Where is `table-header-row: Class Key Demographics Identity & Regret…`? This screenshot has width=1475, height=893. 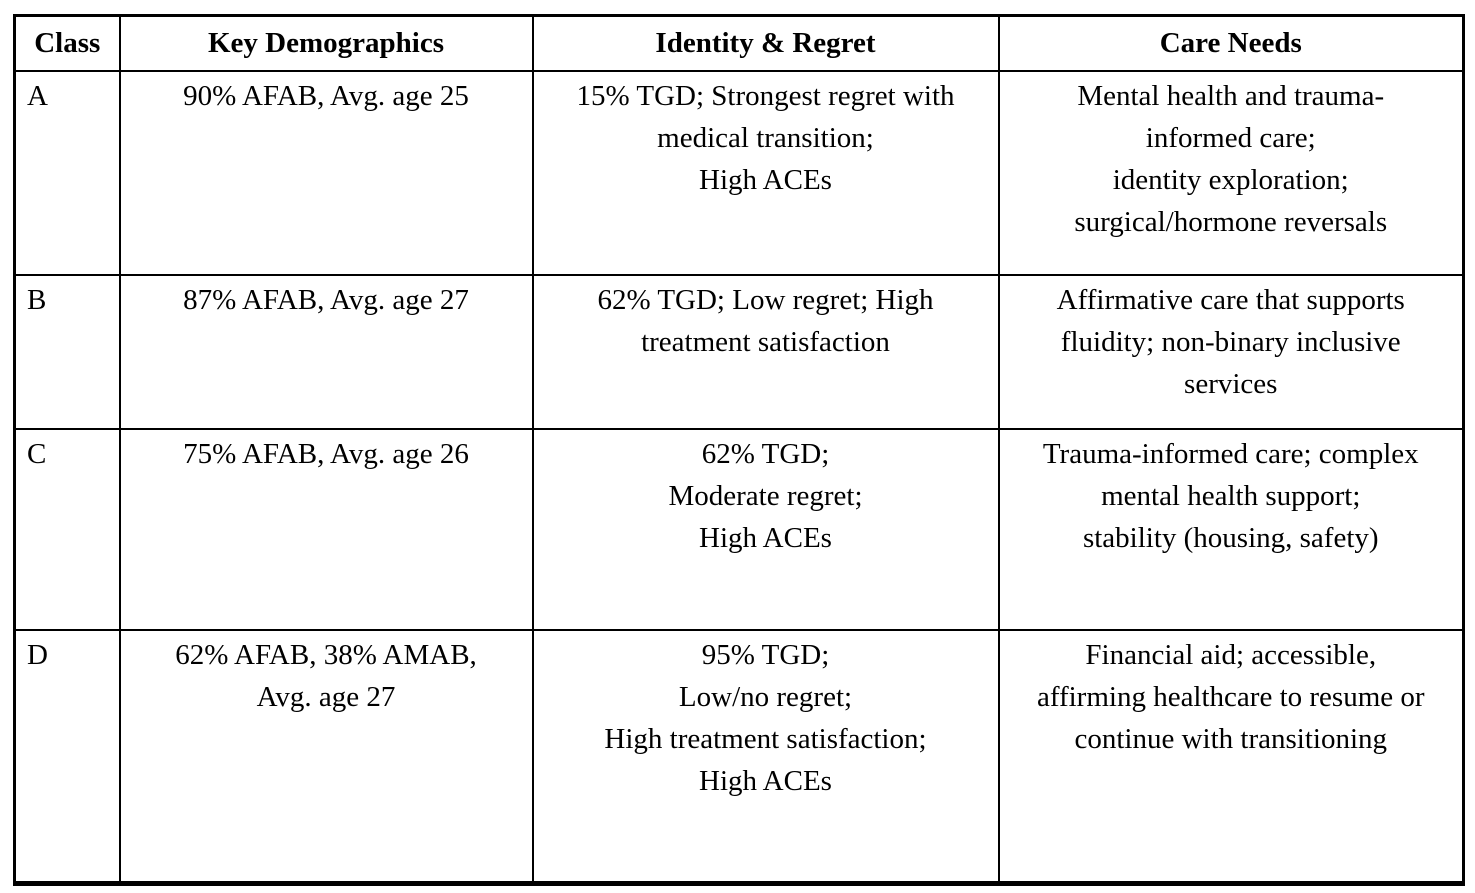 table-header-row: Class Key Demographics Identity & Regret… is located at coordinates (739, 43).